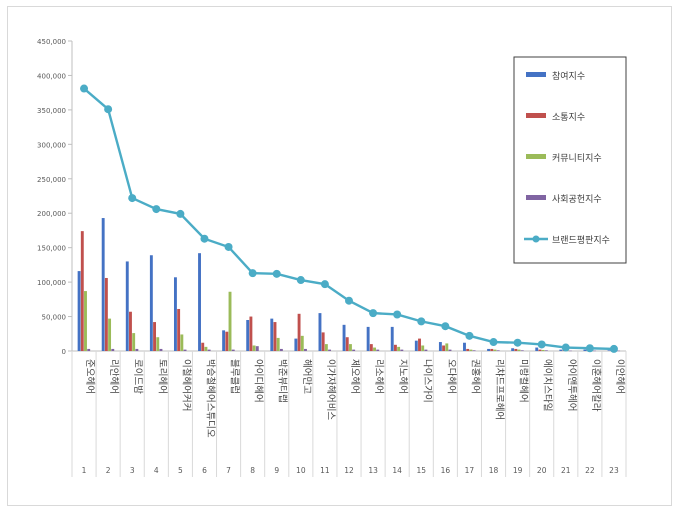 This screenshot has height=515, width=680. I want to click on bar-소통지수-13, so click(371, 347).